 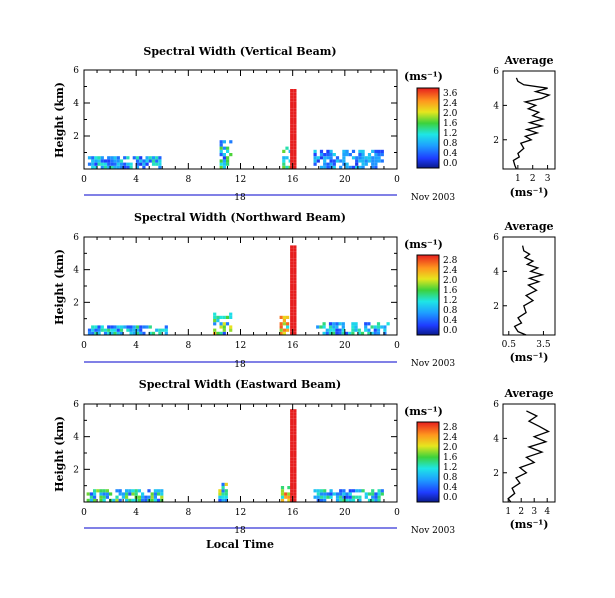 I want to click on colorbar-tick-label: 2.0, so click(x=450, y=448).